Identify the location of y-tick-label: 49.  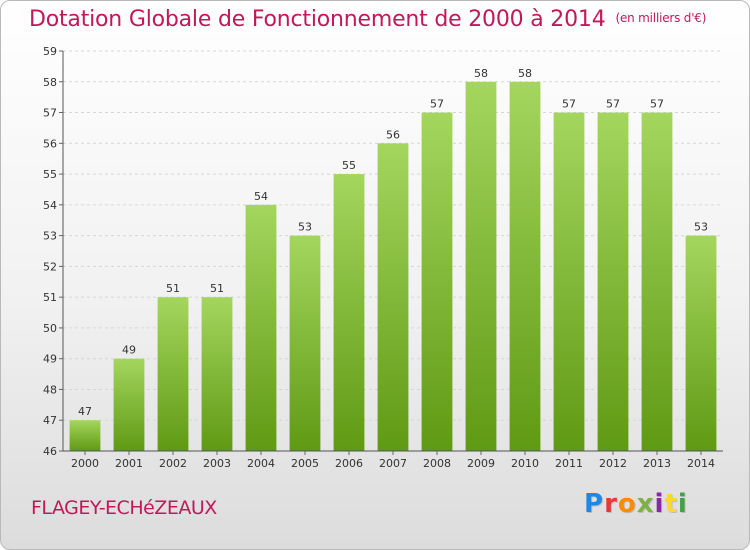
(50, 359).